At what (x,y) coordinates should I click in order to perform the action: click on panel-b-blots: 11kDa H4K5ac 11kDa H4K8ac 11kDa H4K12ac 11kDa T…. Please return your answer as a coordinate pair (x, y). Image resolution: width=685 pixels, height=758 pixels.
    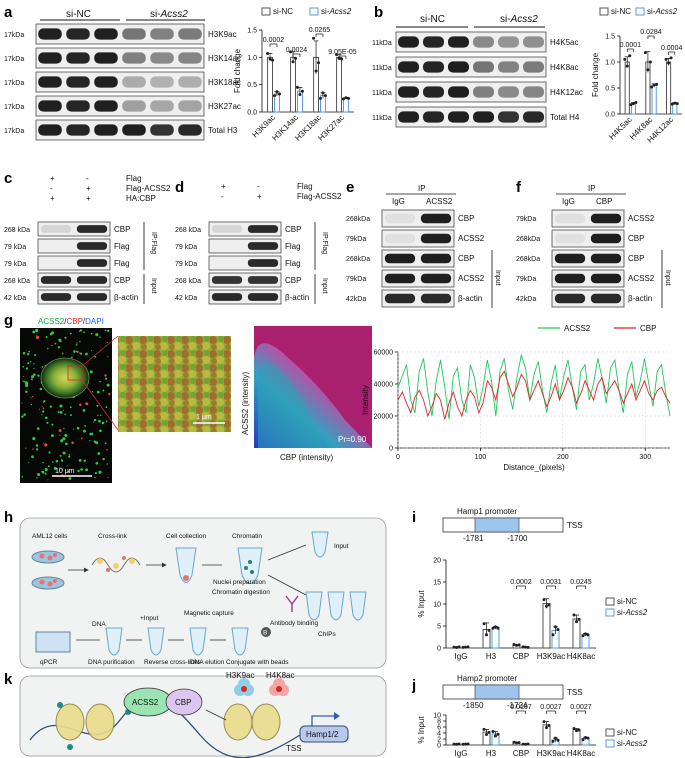
    Looking at the image, I should click on (477, 79).